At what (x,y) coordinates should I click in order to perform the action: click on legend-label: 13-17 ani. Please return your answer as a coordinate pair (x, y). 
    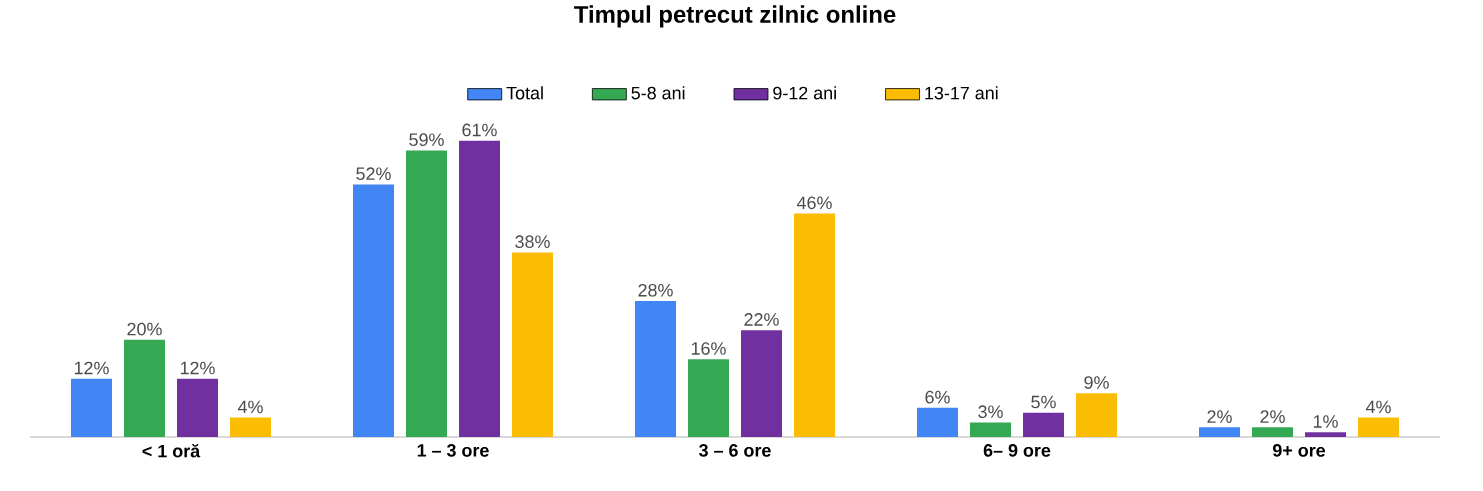
    Looking at the image, I should click on (961, 93).